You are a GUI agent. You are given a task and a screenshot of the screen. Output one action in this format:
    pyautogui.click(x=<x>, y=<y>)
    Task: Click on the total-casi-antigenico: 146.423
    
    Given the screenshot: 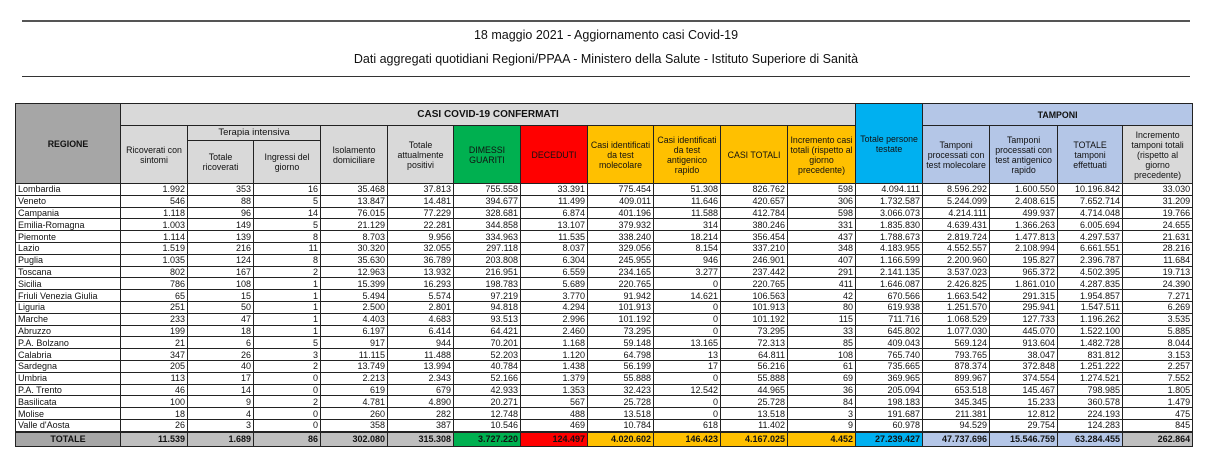 What is the action you would take?
    pyautogui.click(x=687, y=438)
    